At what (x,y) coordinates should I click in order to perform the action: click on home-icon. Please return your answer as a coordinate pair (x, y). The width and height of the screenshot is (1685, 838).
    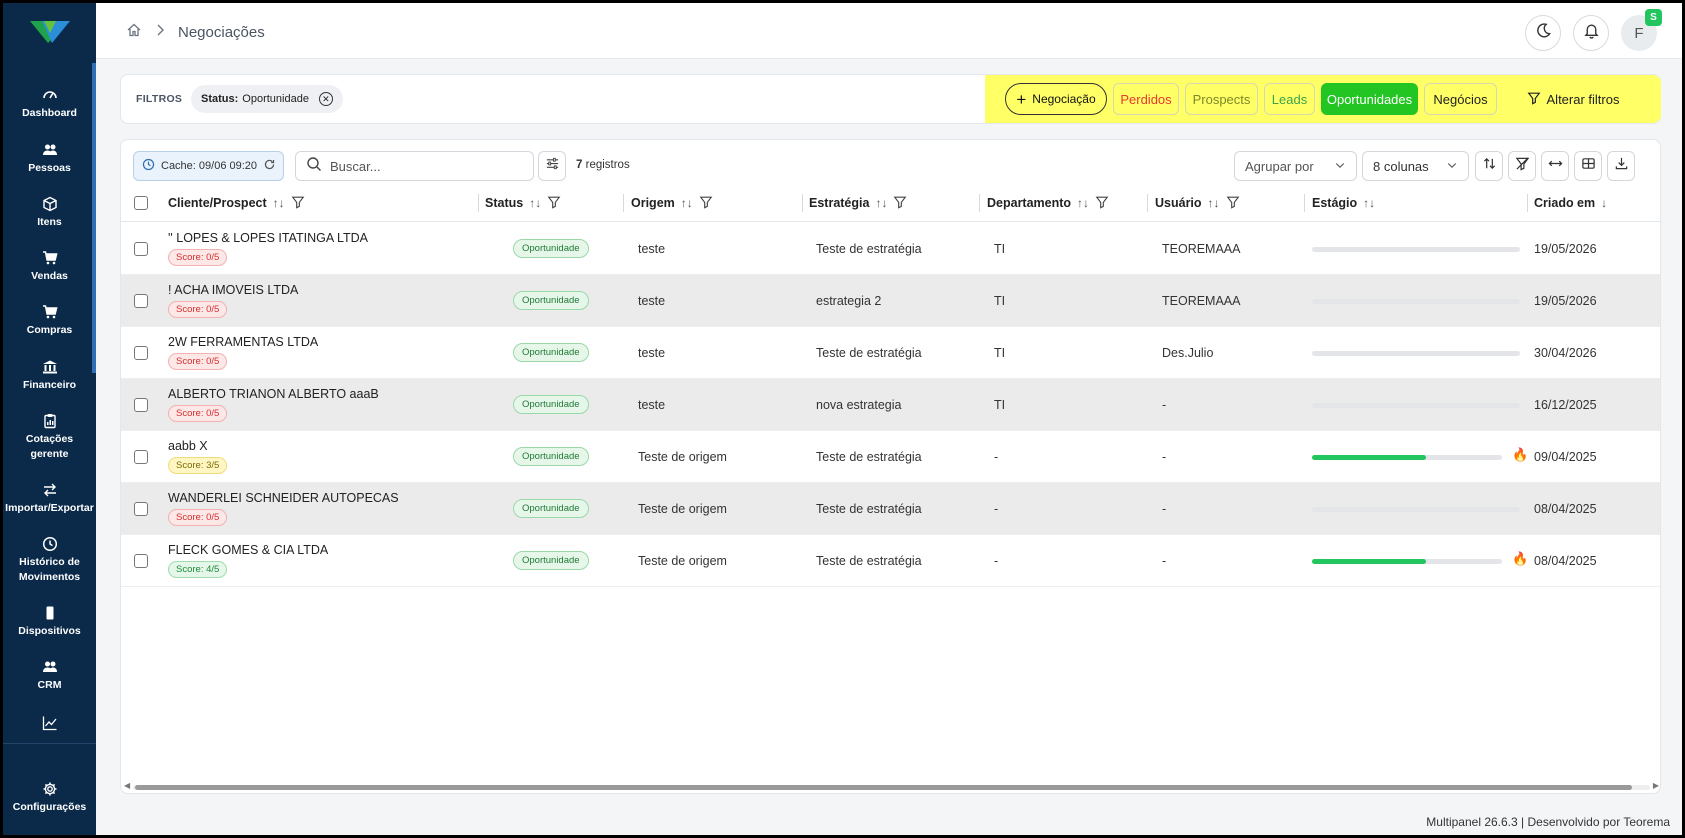
    Looking at the image, I should click on (134, 32).